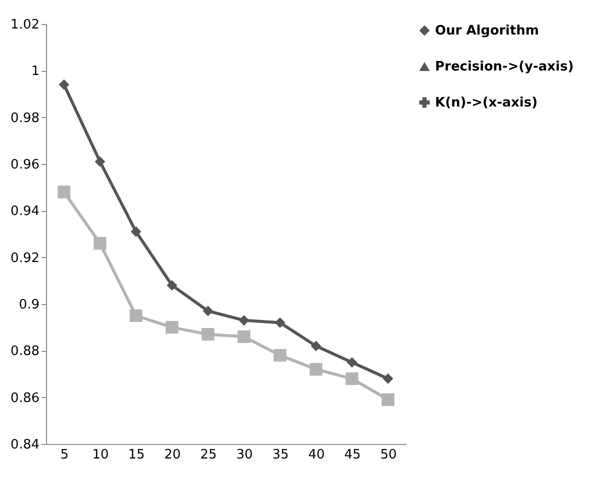 This screenshot has height=498, width=616. What do you see at coordinates (25, 398) in the screenshot?
I see `y-tick-label: 0.86` at bounding box center [25, 398].